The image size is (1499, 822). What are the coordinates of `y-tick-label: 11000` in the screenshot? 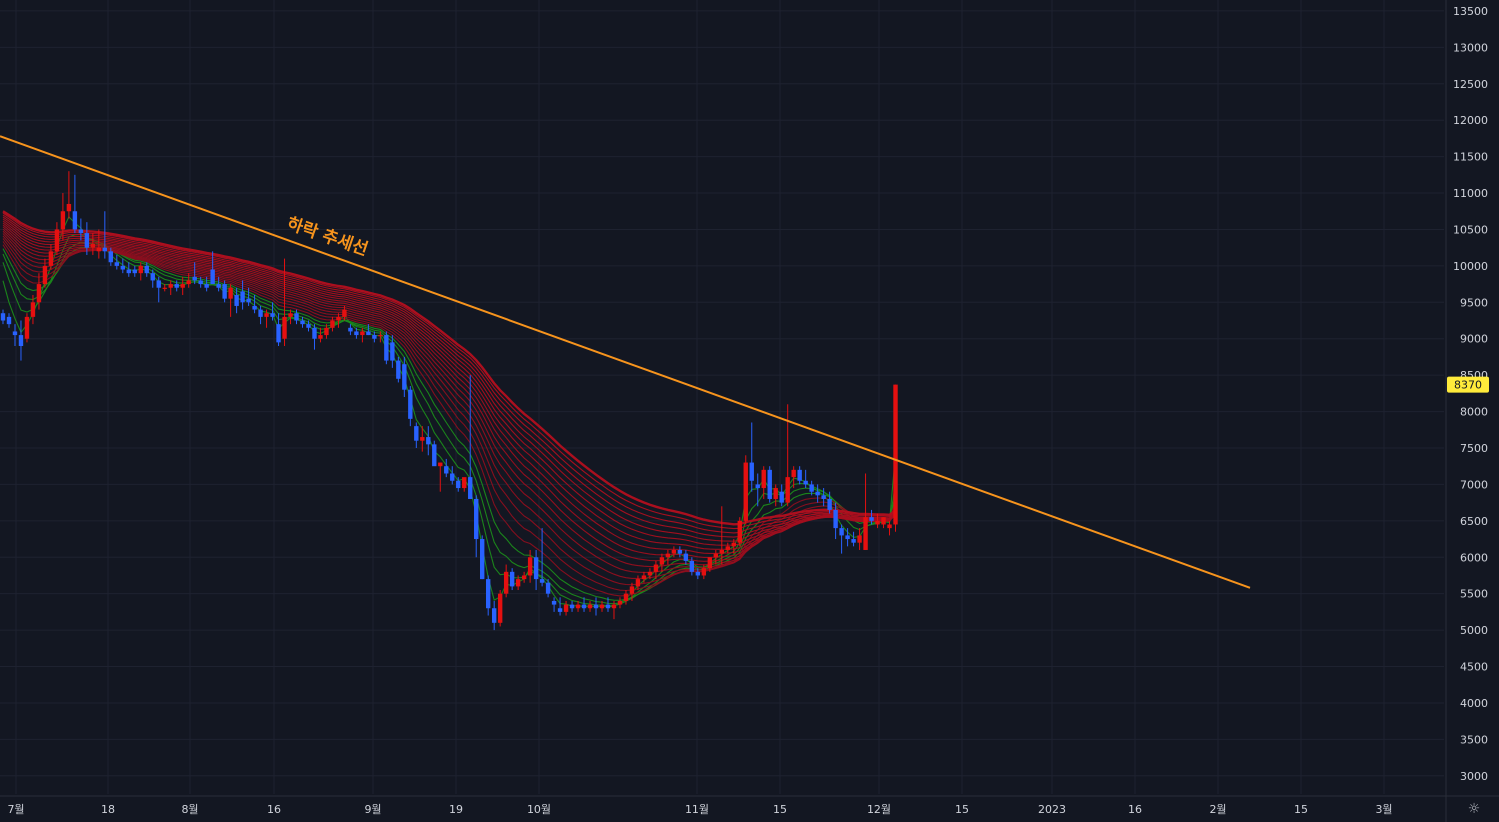 It's located at (1470, 193).